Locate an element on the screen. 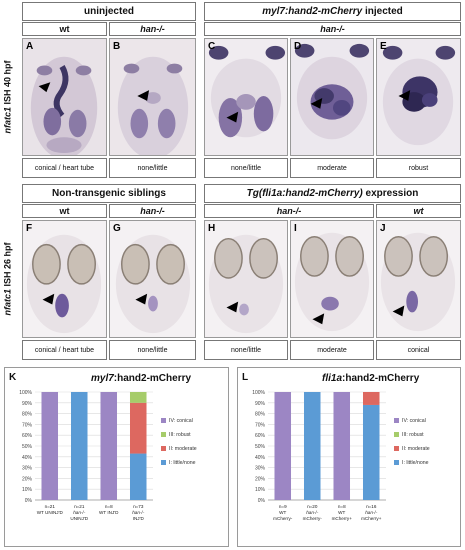 Image resolution: width=465 pixels, height=550 pixels. chart-l-ytick-label: 0% is located at coordinates (262, 501).